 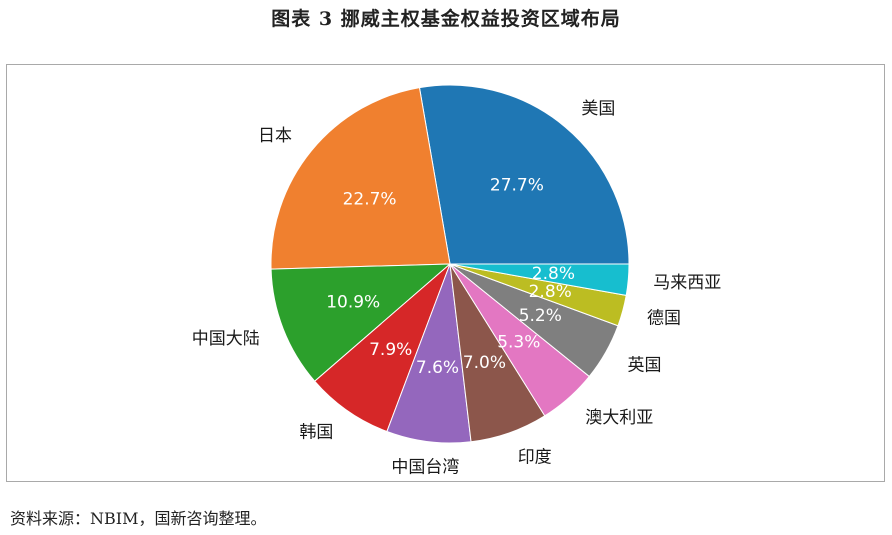 I want to click on slice-category-label-3: 韩国, so click(x=316, y=432).